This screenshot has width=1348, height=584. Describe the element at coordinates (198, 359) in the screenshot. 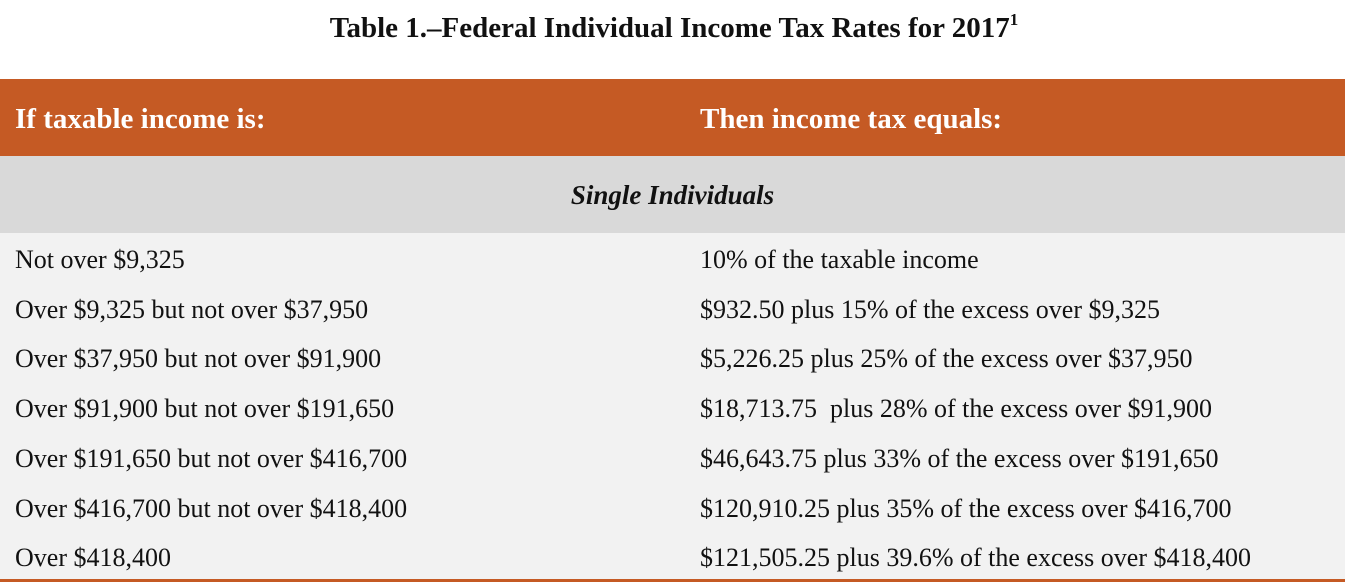

I see `income-range: Over $37,950 but not over $91,900` at that location.